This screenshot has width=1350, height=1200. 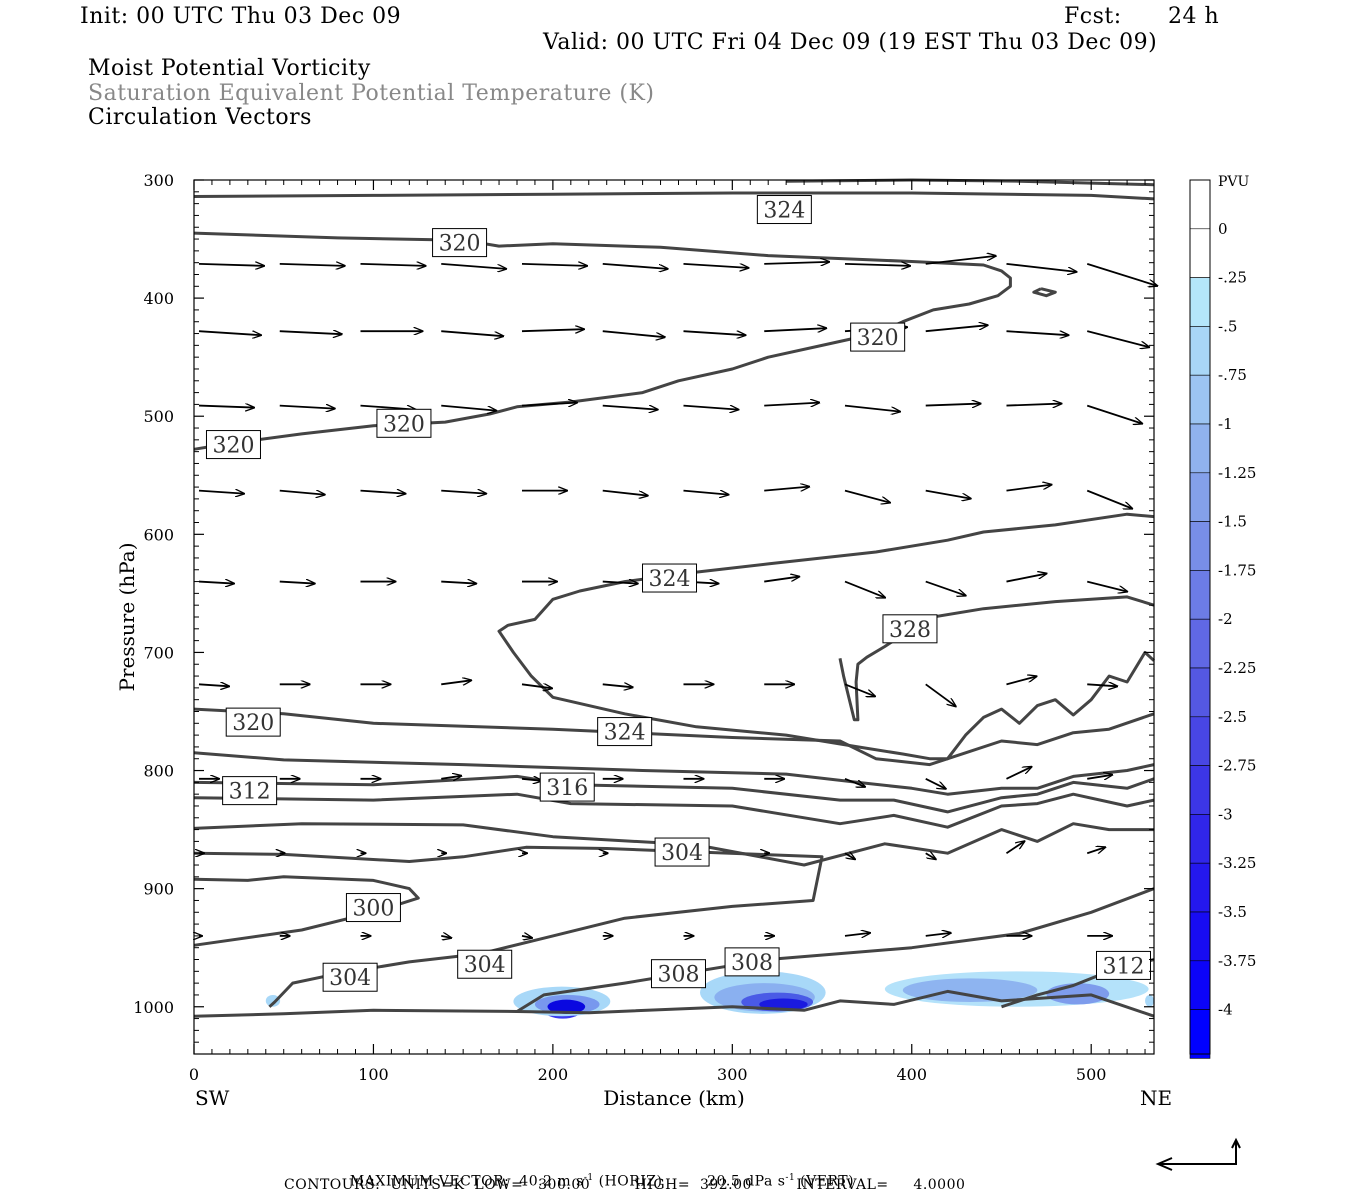 I want to click on vert-exponent: -1, so click(x=790, y=1178).